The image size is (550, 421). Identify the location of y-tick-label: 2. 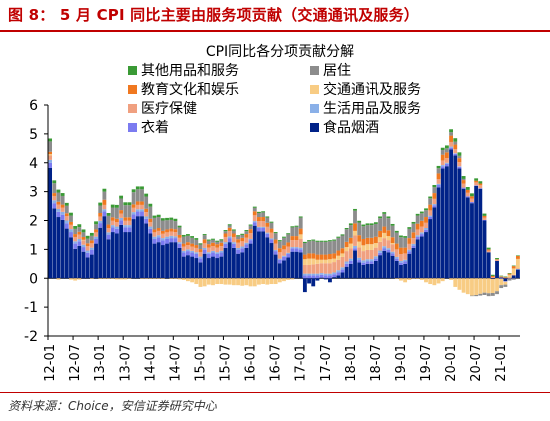
(33, 222).